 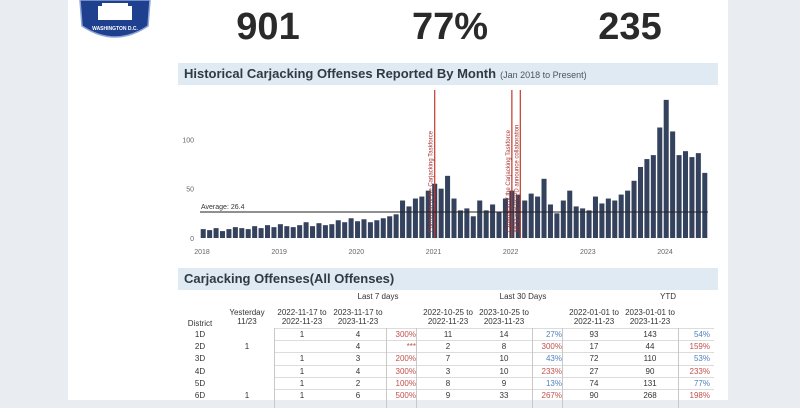 What do you see at coordinates (699, 371) in the screenshot?
I see `cell-y2: 233%` at bounding box center [699, 371].